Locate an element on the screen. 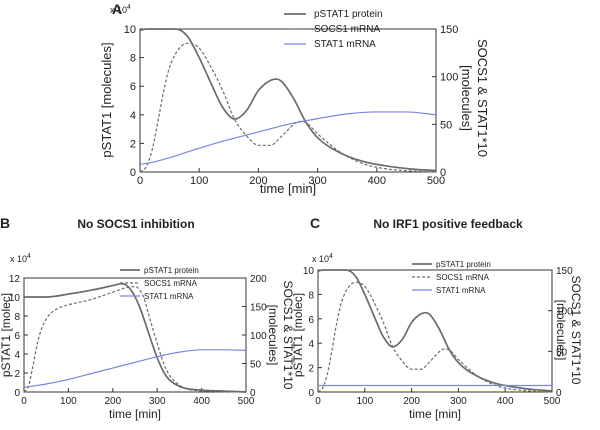 The image size is (600, 430). y-tick-label: 12 is located at coordinates (15, 279).